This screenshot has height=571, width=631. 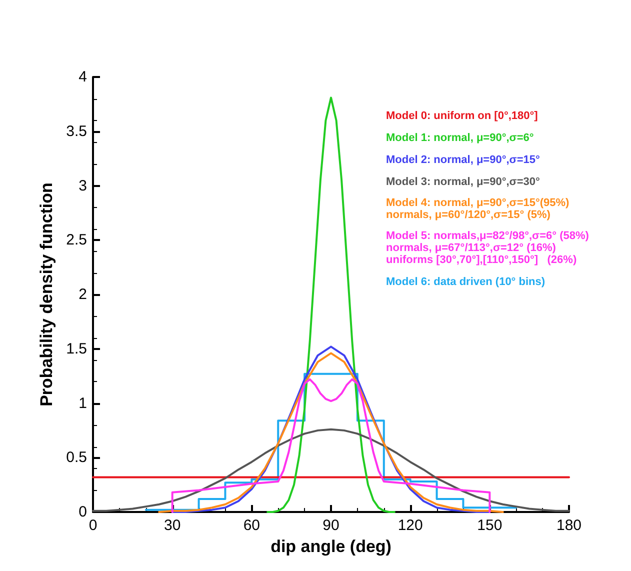 I want to click on x-tick-label: 120, so click(x=410, y=525).